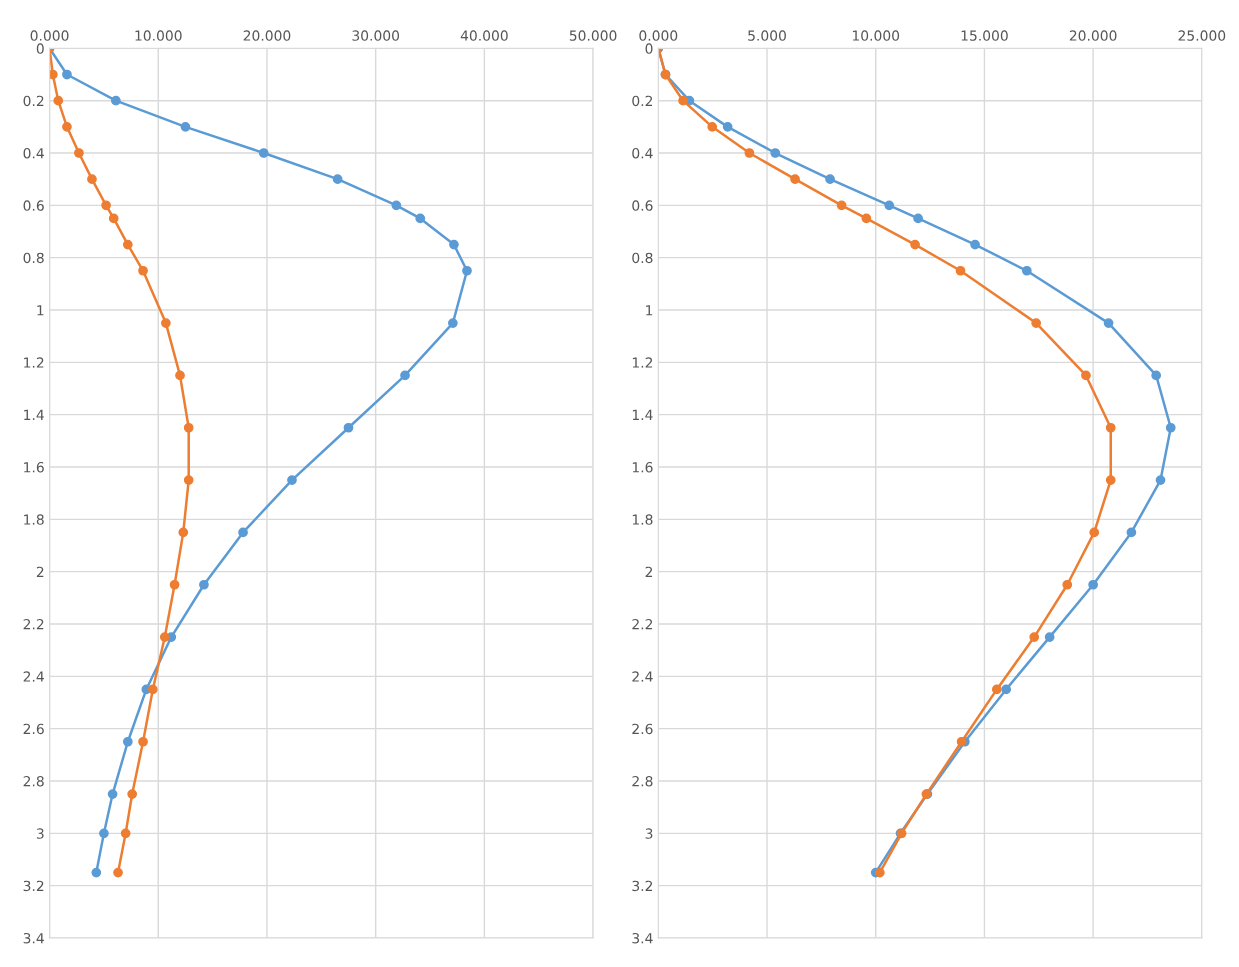 The height and width of the screenshot is (967, 1239). I want to click on x-tick-label: 50.000, so click(593, 35).